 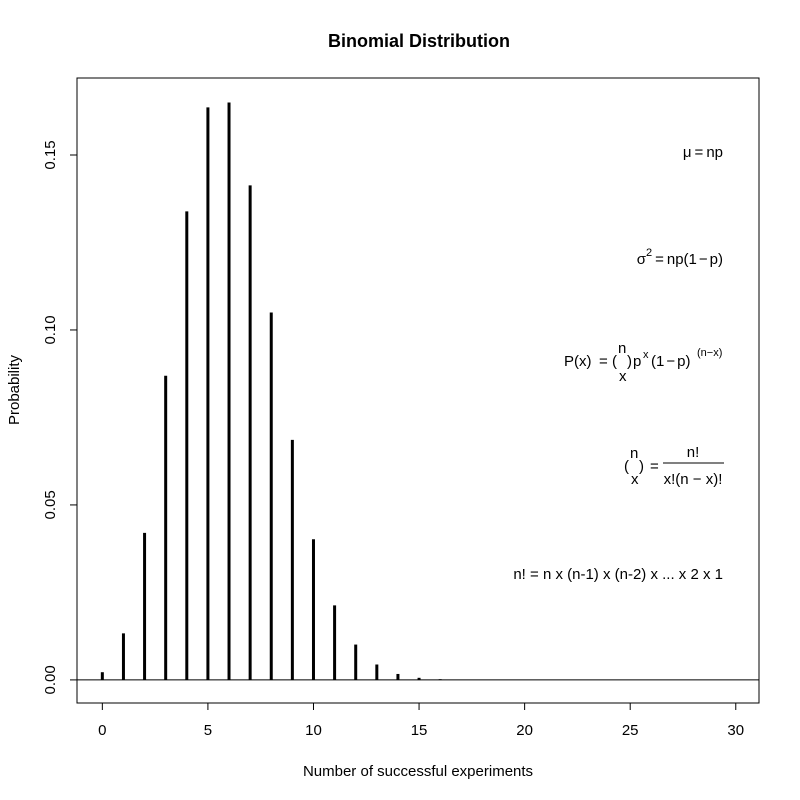 What do you see at coordinates (578, 361) in the screenshot?
I see `svg-text: P(x)` at bounding box center [578, 361].